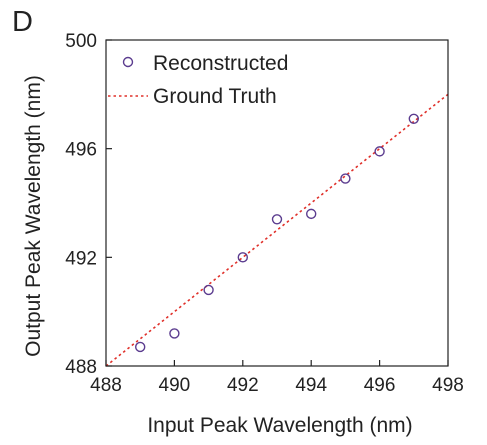 The height and width of the screenshot is (445, 487). Describe the element at coordinates (220, 63) in the screenshot. I see `legend-label-reconstructed: Reconstructed` at that location.